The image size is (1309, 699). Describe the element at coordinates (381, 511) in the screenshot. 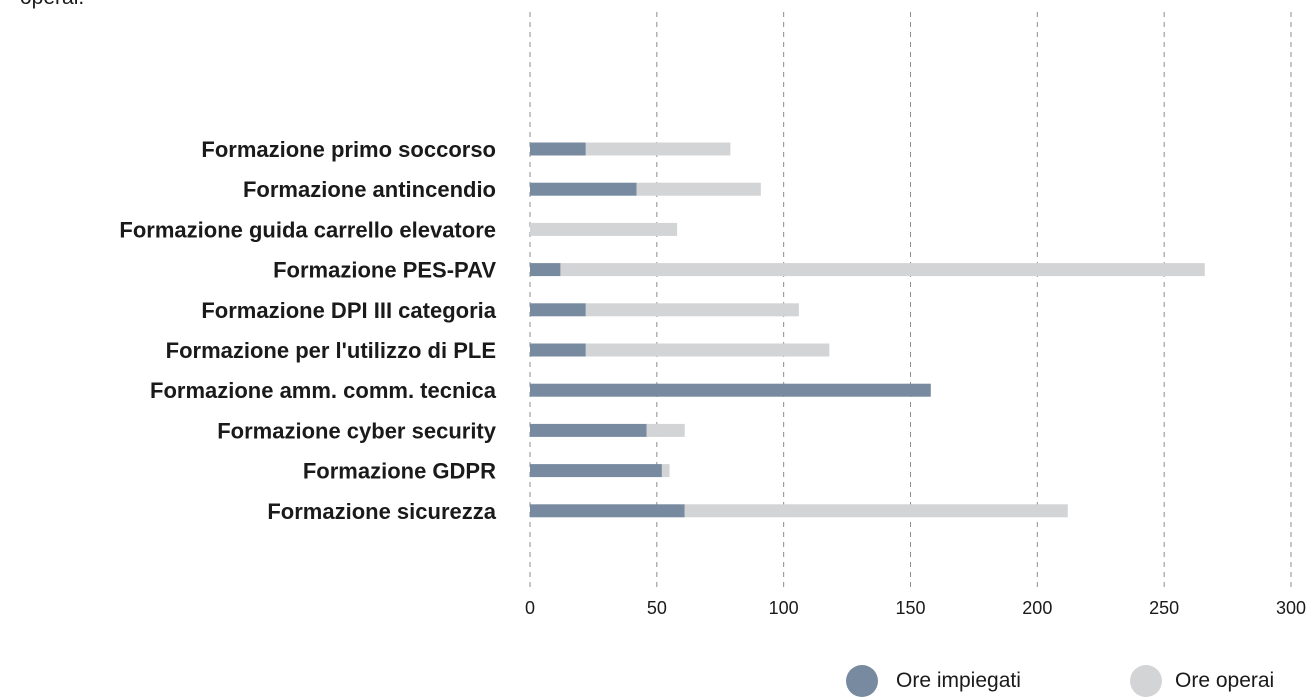

I see `category-label: Formazione sicurezza` at that location.